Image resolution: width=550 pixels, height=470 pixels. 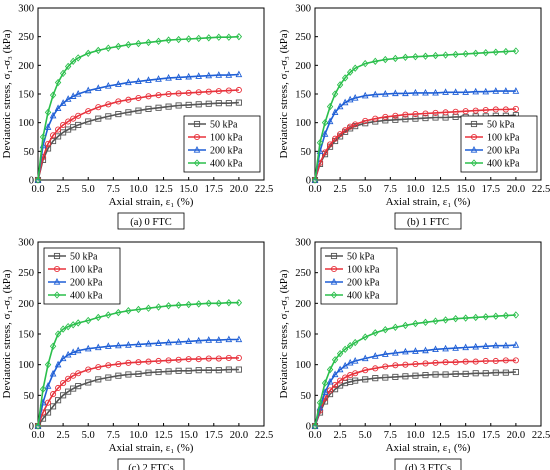 I want to click on y-tick-label: 200, so click(x=303, y=66).